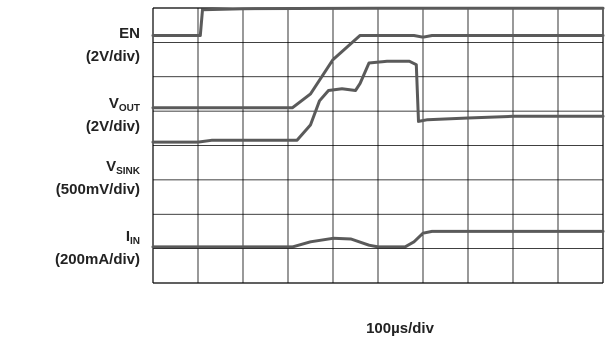  I want to click on channel-name-sub: OUT, so click(129, 108).